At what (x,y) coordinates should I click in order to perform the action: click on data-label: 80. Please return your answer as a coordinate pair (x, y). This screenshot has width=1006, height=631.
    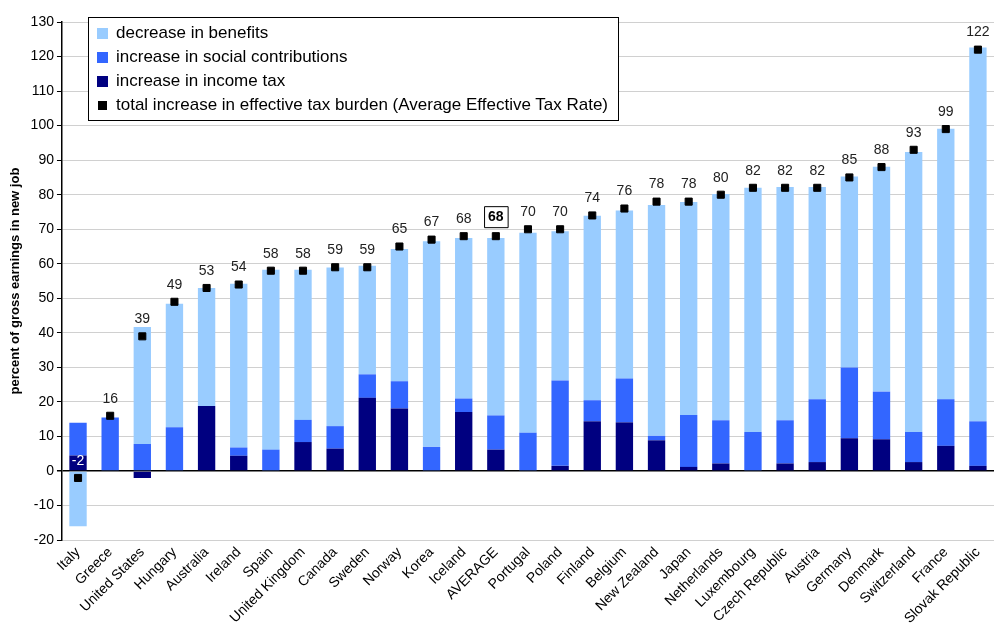
    Looking at the image, I should click on (721, 176).